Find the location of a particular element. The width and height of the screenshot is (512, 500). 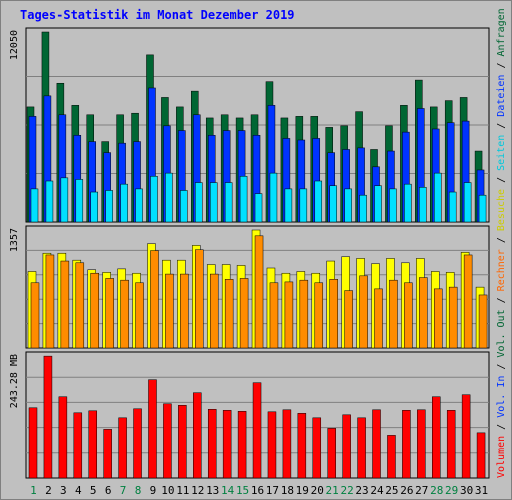

legend-item-anfragen: Anfragen is located at coordinates (501, 32).